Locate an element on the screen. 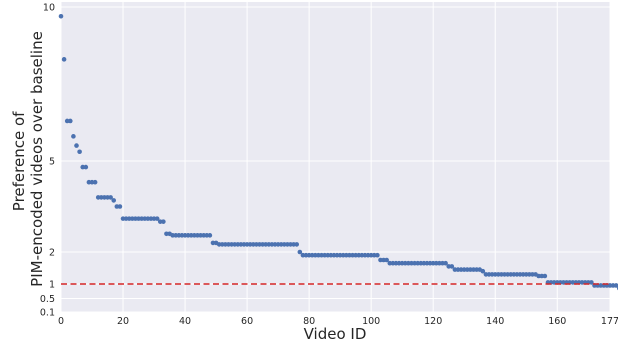 Image resolution: width=618 pixels, height=345 pixels. y-tick-label: 0.5 is located at coordinates (47, 299).